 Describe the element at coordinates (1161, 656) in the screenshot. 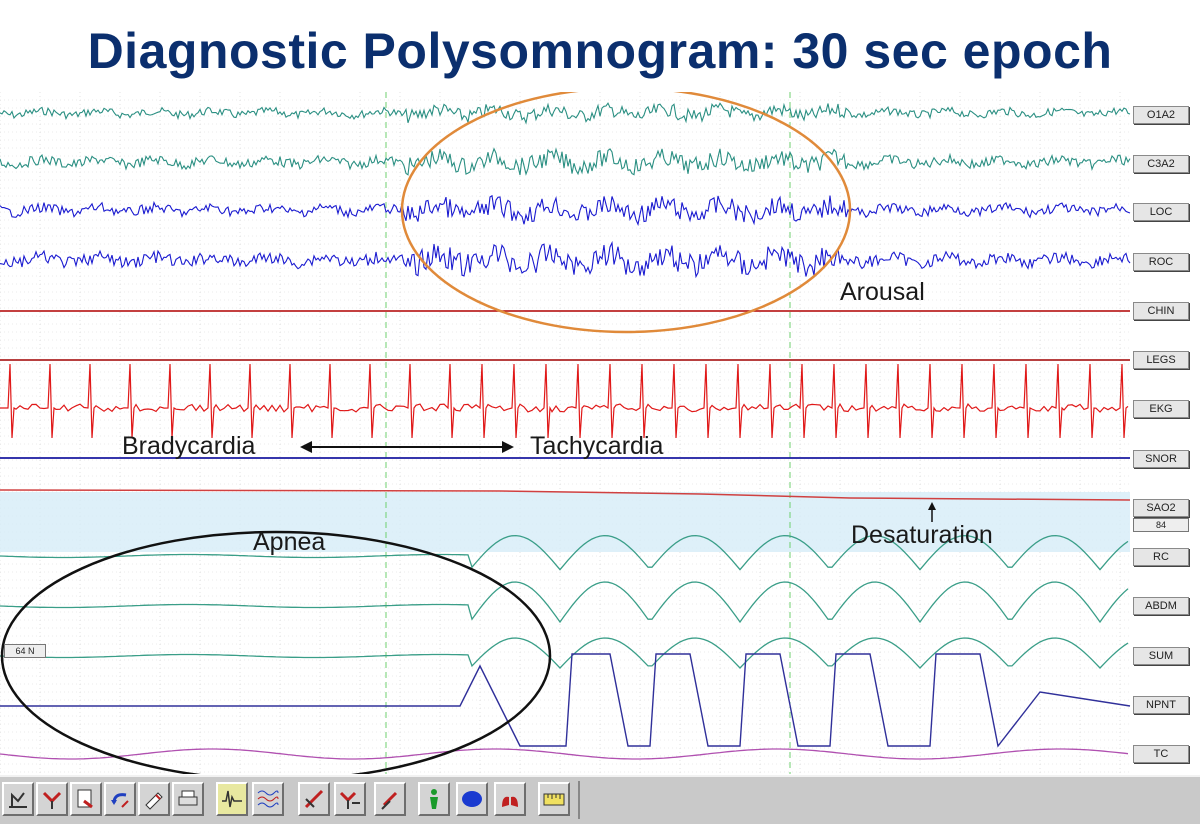

I see `channel-label-sum: SUM` at that location.